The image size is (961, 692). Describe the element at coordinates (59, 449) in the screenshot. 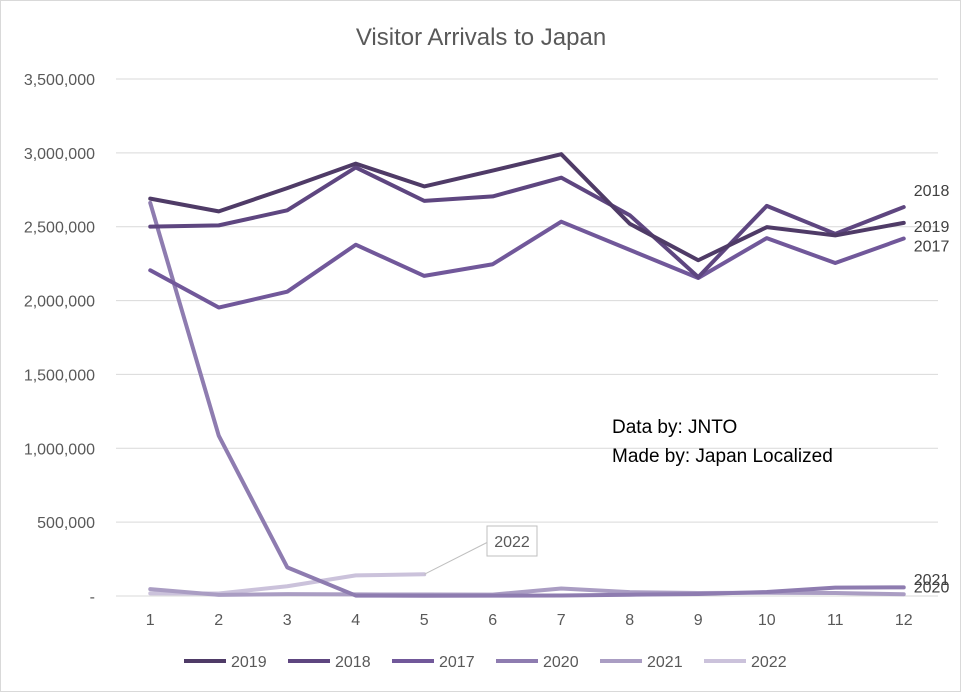

I see `y-tick-label: 1,000,000` at that location.